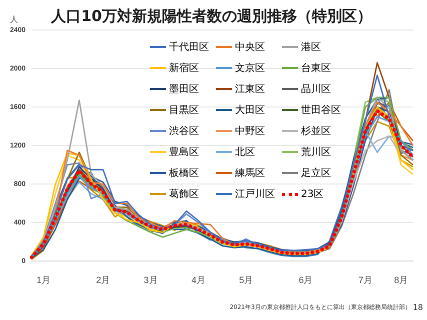  I want to click on legend-label: 台東区, so click(316, 68).